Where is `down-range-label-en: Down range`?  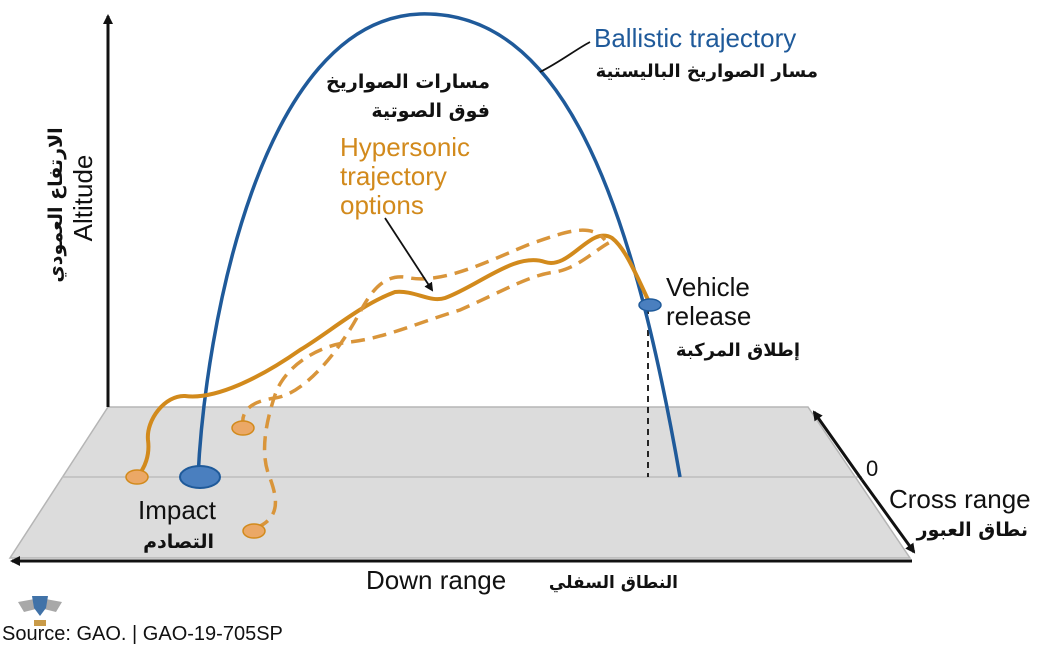 down-range-label-en: Down range is located at coordinates (436, 580).